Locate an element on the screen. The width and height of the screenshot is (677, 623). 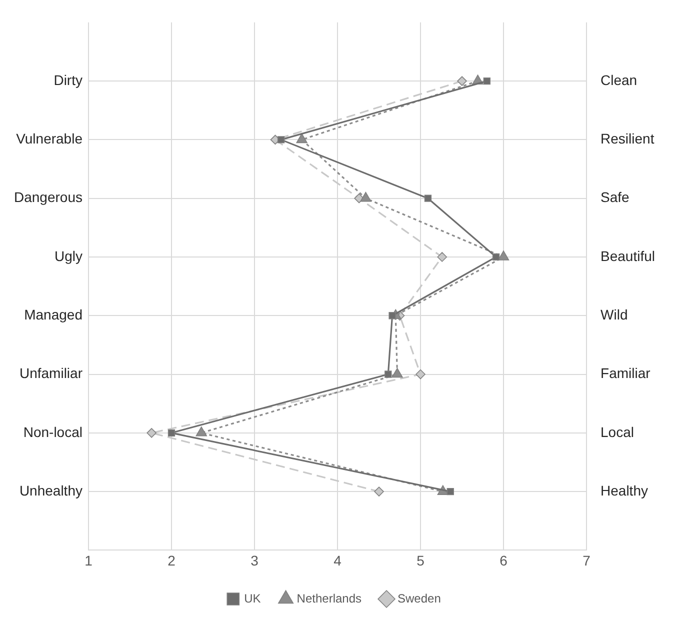
x-tick-label: 6 is located at coordinates (504, 560).